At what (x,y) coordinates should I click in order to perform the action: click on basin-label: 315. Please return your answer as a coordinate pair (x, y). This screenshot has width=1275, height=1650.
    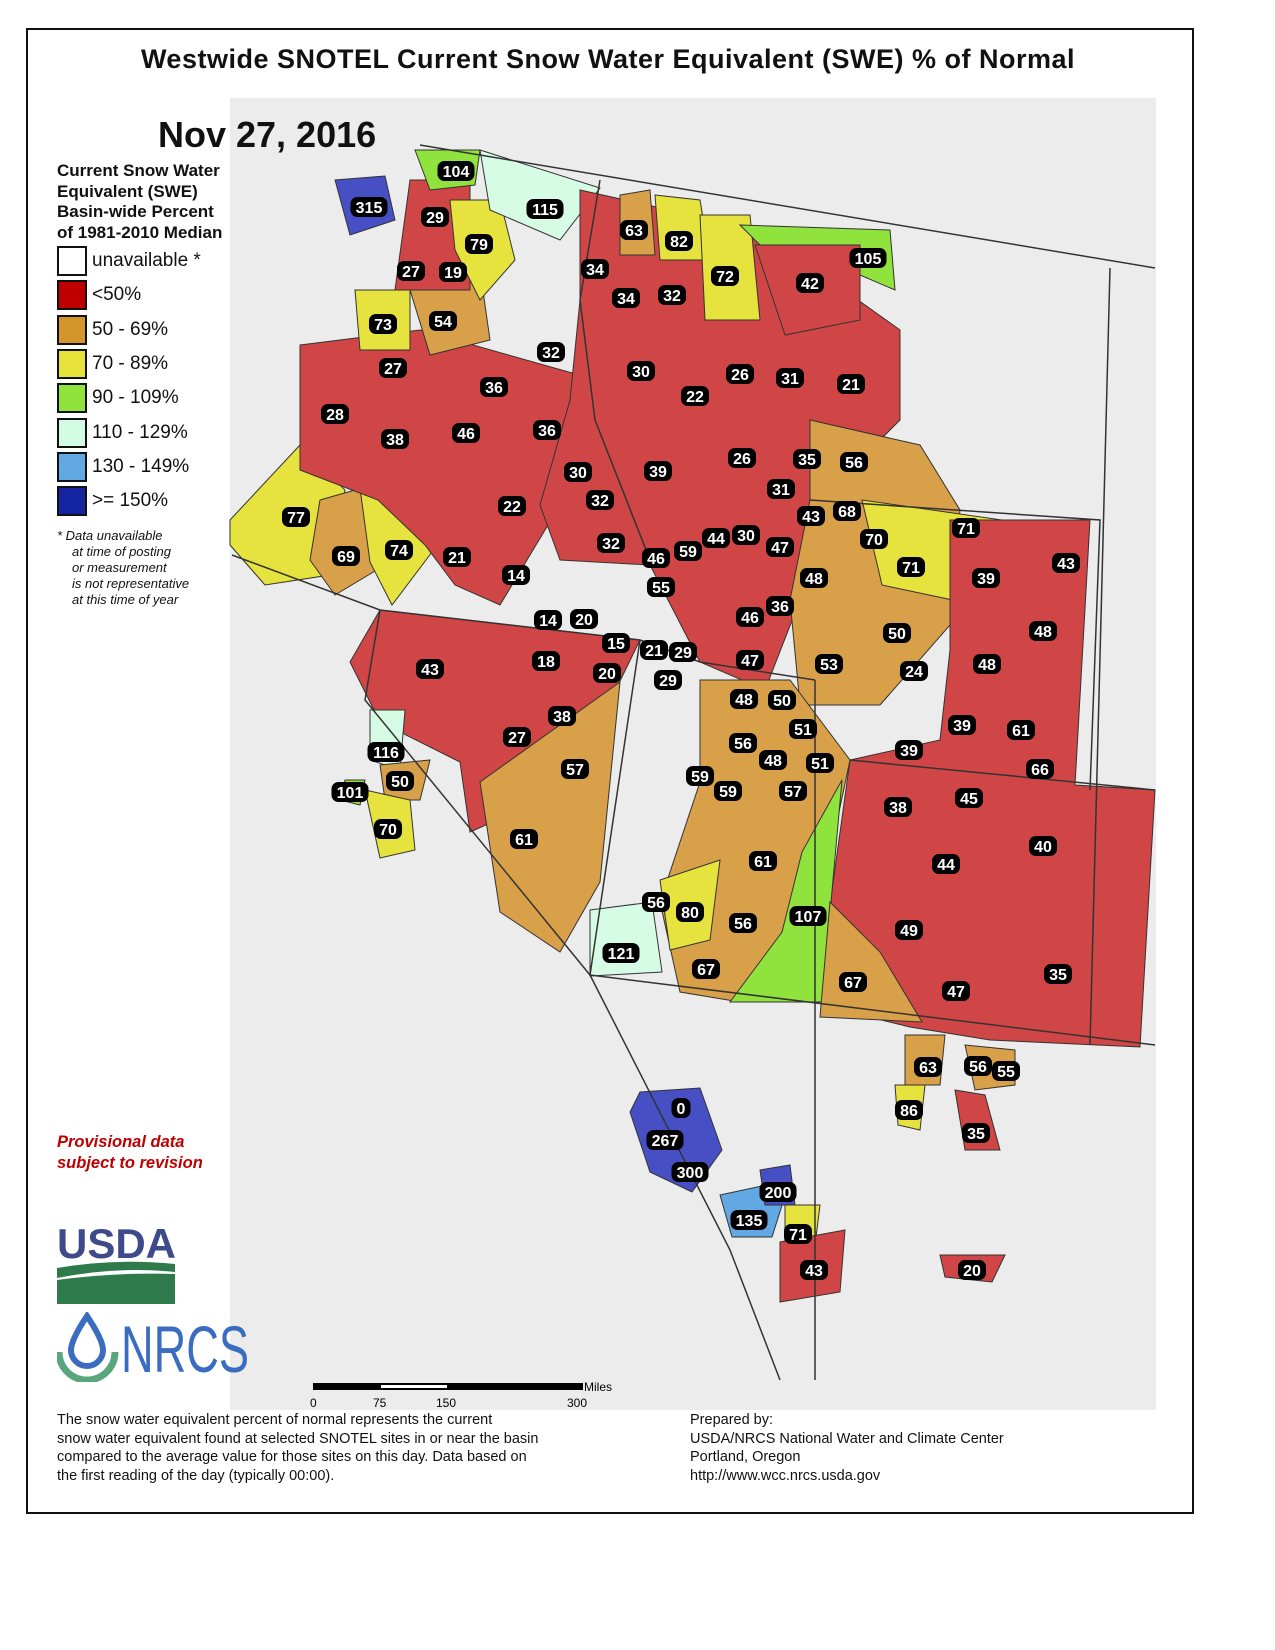
    Looking at the image, I should click on (369, 207).